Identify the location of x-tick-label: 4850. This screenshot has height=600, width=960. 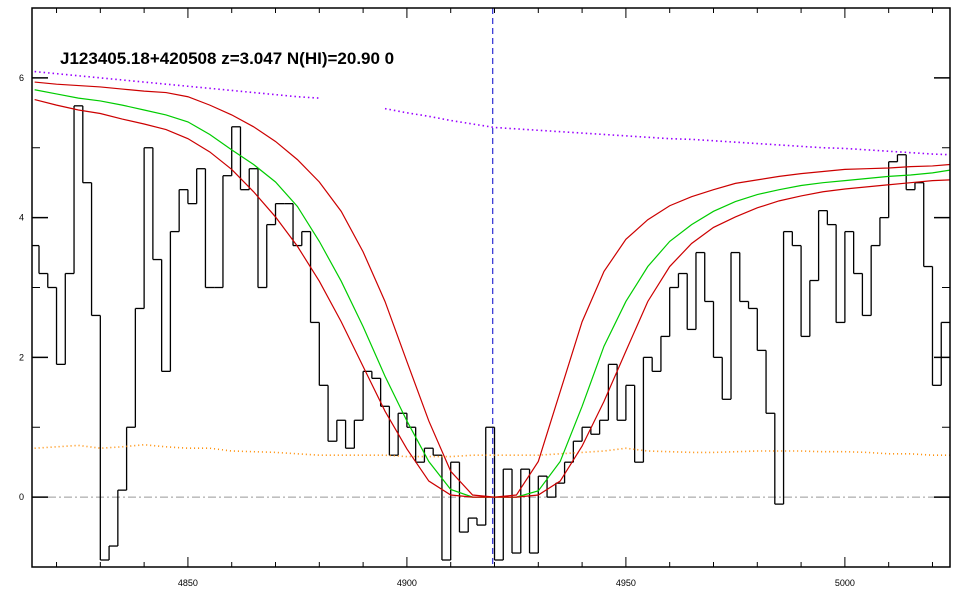
(188, 583).